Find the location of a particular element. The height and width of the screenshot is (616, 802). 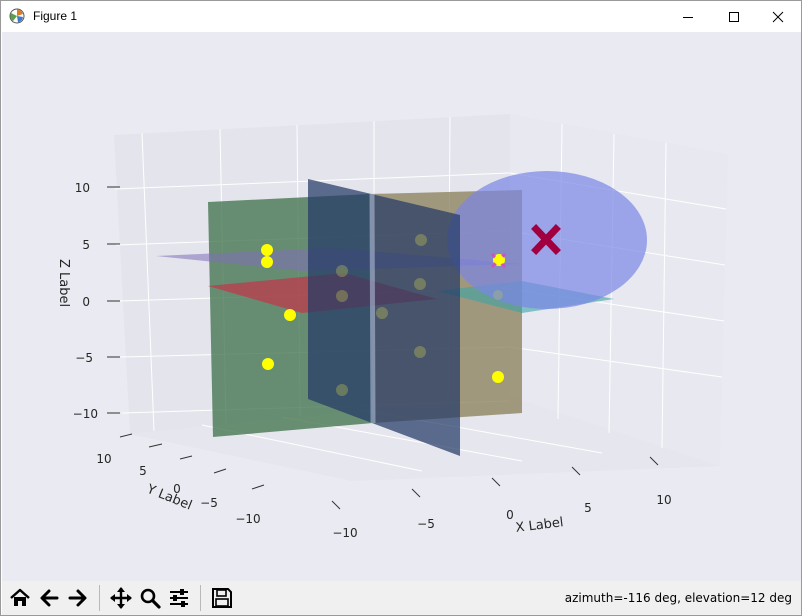

x-tick-label: 0 is located at coordinates (510, 515).